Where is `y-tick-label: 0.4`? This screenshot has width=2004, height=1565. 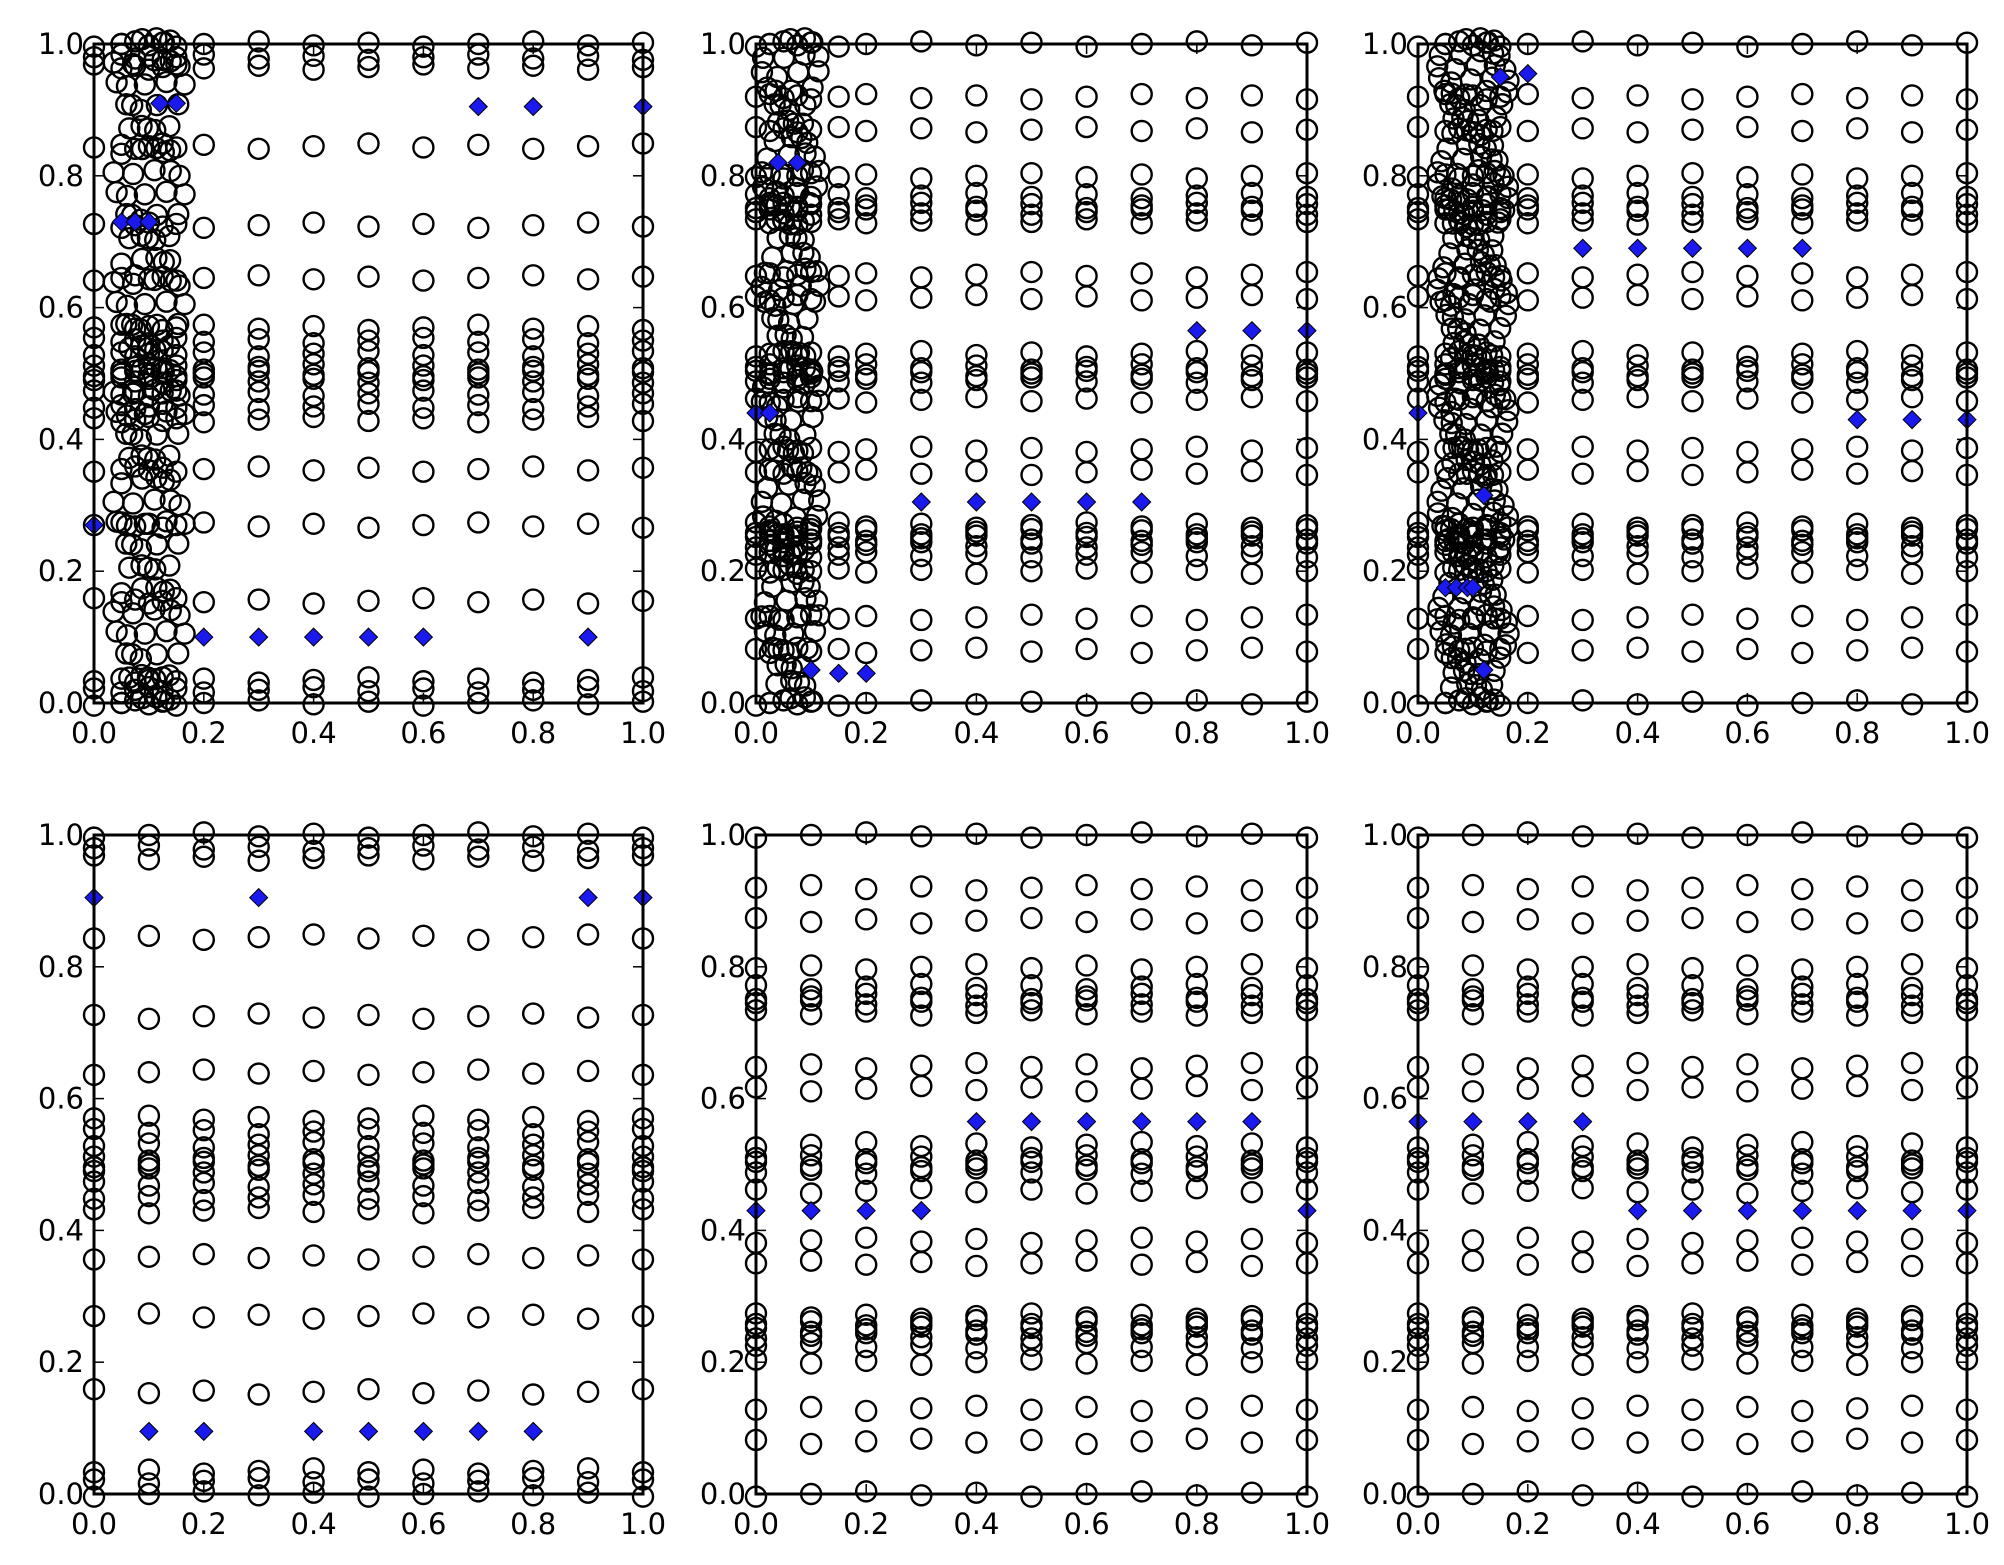
y-tick-label: 0.4 is located at coordinates (1385, 1230).